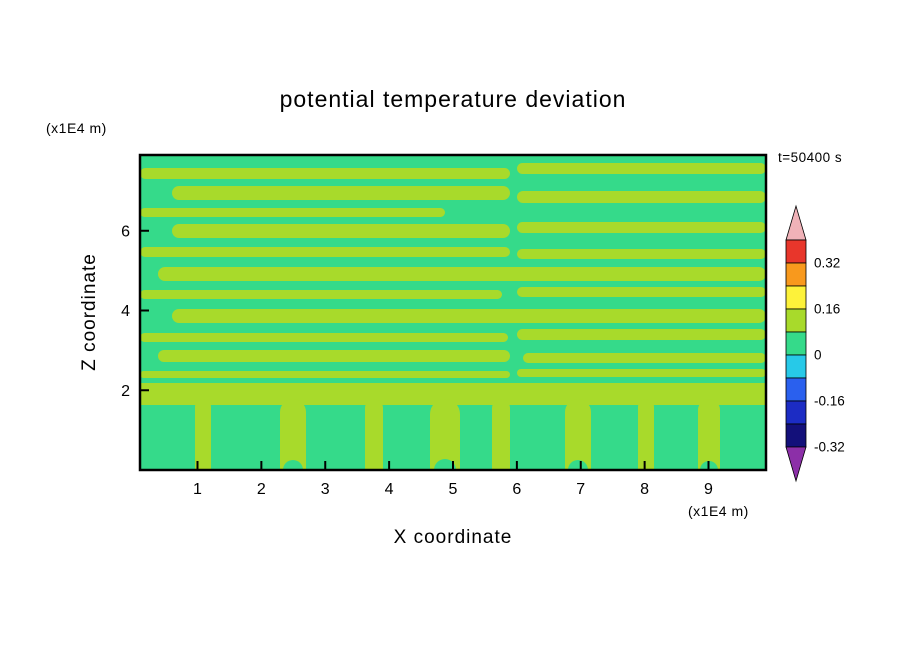 The height and width of the screenshot is (654, 904). Describe the element at coordinates (453, 489) in the screenshot. I see `x-tick-label: 5` at that location.